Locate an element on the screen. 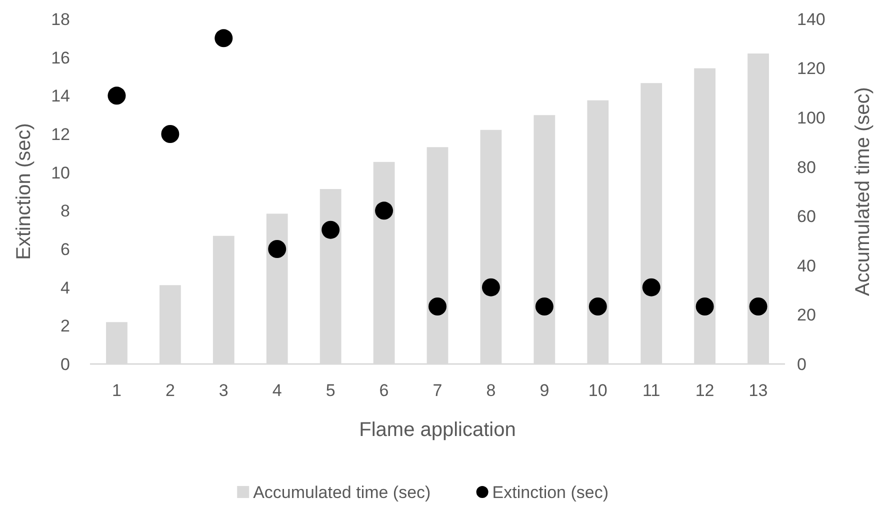 The height and width of the screenshot is (518, 881). x-tick-label: 7 is located at coordinates (437, 390).